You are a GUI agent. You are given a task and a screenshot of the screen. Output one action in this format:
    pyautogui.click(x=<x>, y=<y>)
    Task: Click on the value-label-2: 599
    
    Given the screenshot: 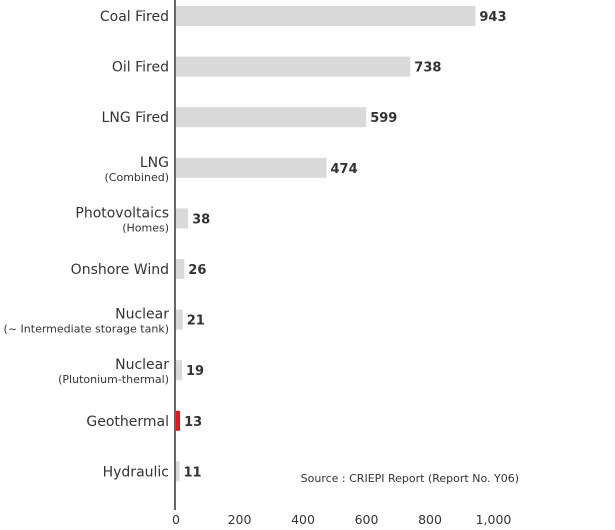 What is the action you would take?
    pyautogui.click(x=383, y=118)
    